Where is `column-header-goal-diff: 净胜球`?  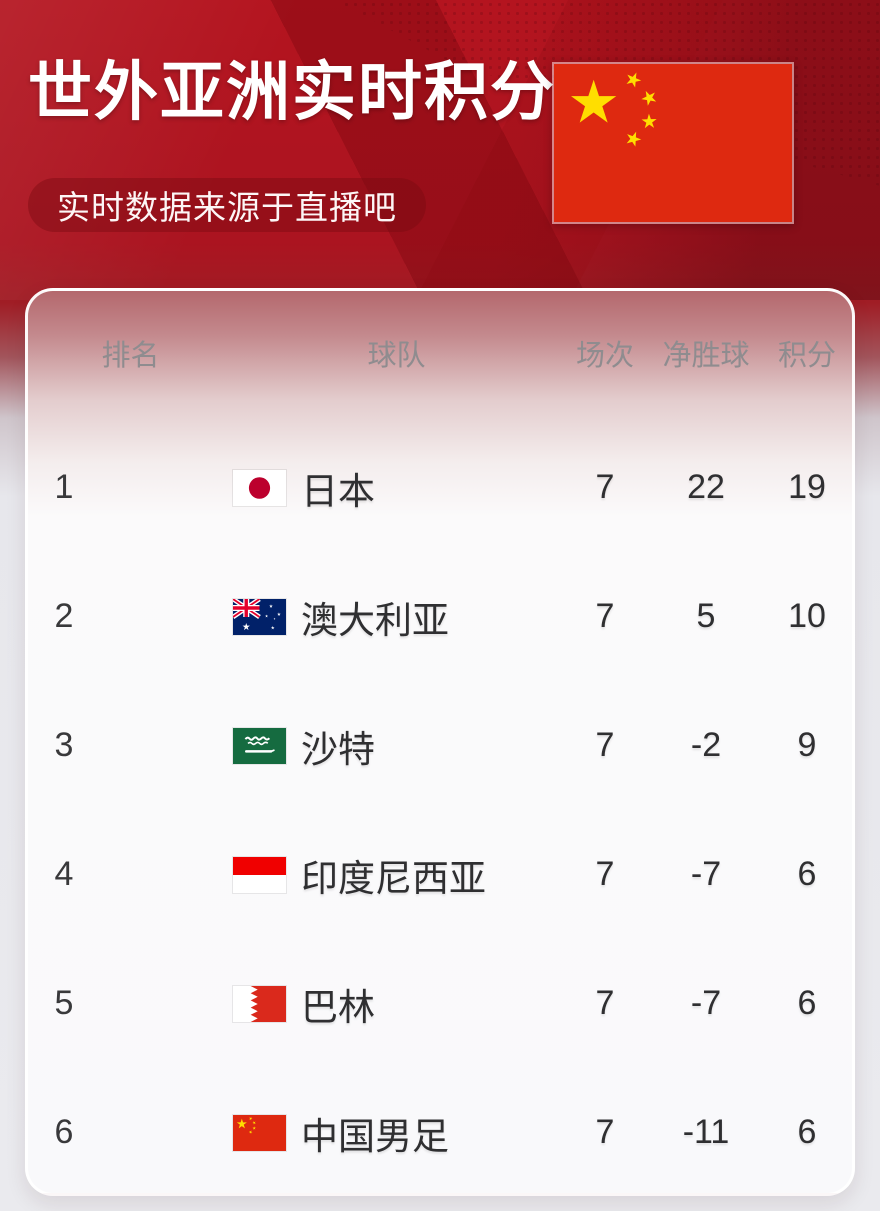
column-header-goal-diff: 净胜球 is located at coordinates (706, 356).